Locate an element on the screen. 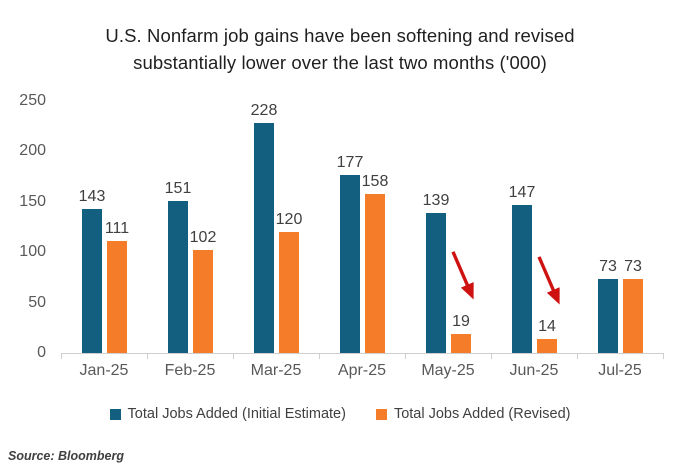  bar-value-label: 228 is located at coordinates (264, 110).